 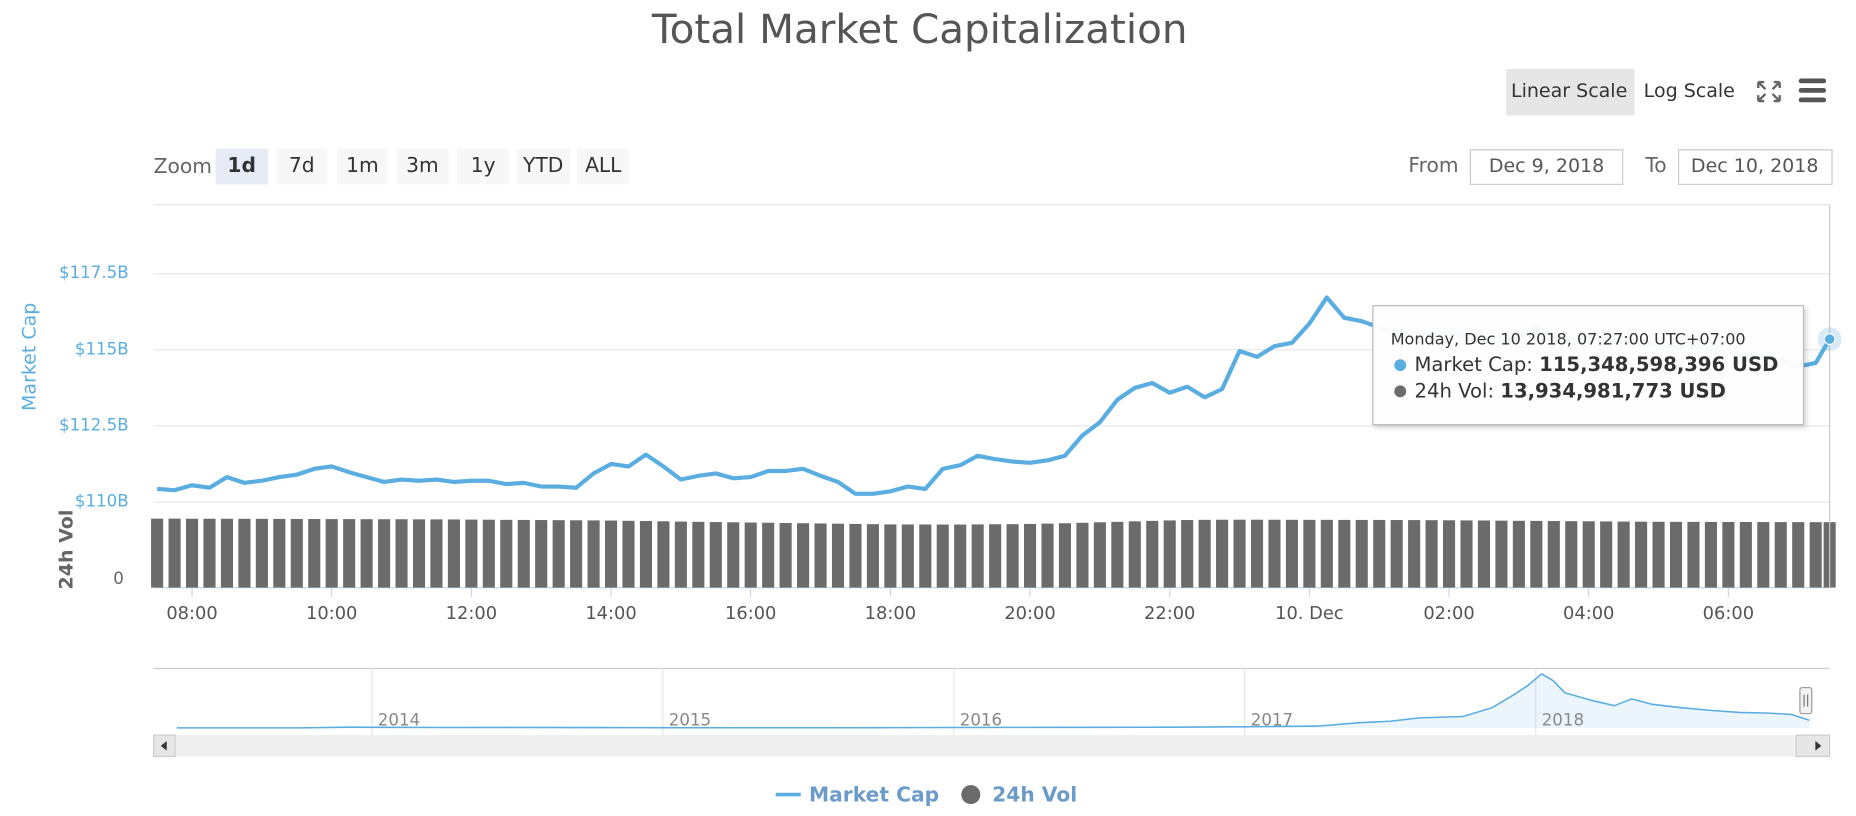 What do you see at coordinates (1169, 613) in the screenshot?
I see `x-tick-label: 22:00` at bounding box center [1169, 613].